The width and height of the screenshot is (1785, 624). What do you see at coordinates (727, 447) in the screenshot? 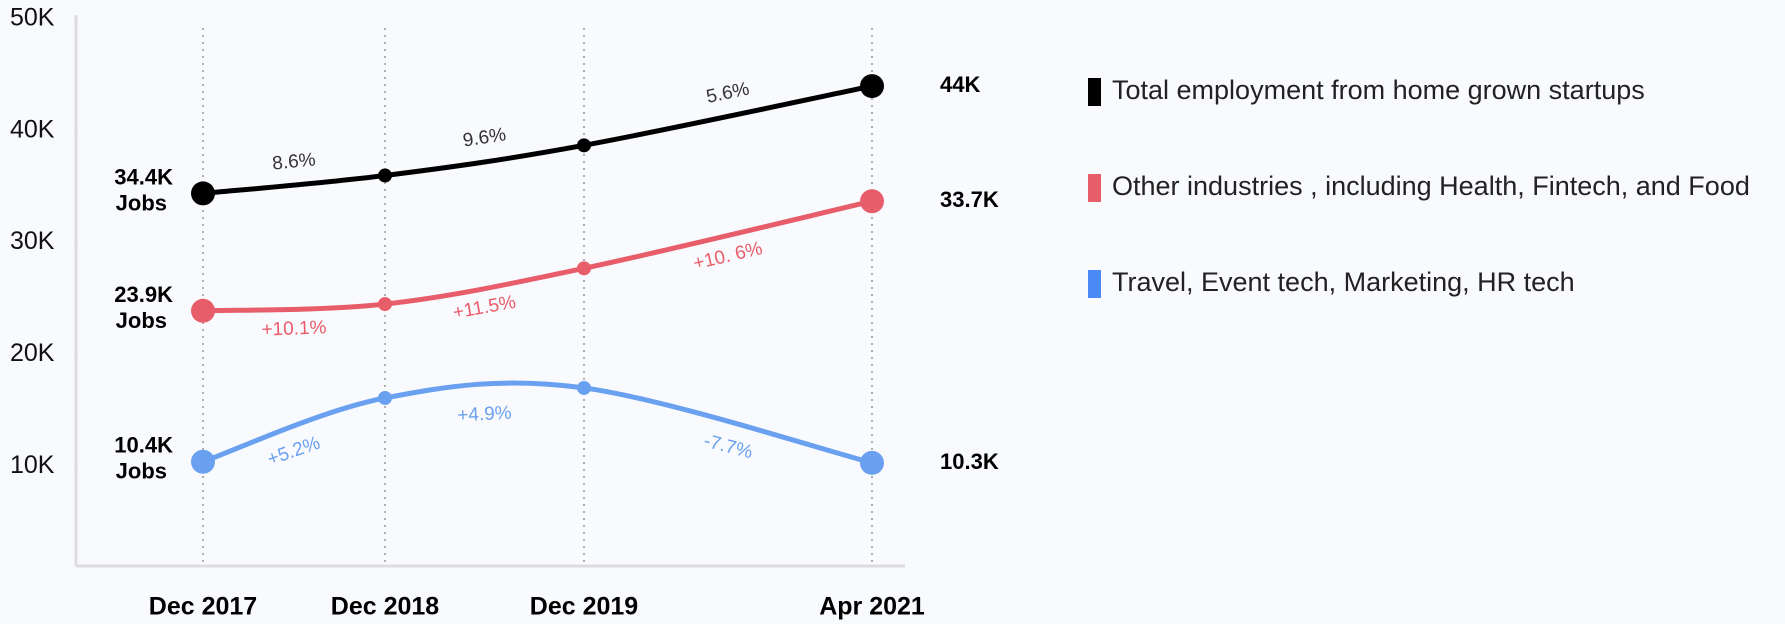
I see `segment-label: -7.7%` at bounding box center [727, 447].